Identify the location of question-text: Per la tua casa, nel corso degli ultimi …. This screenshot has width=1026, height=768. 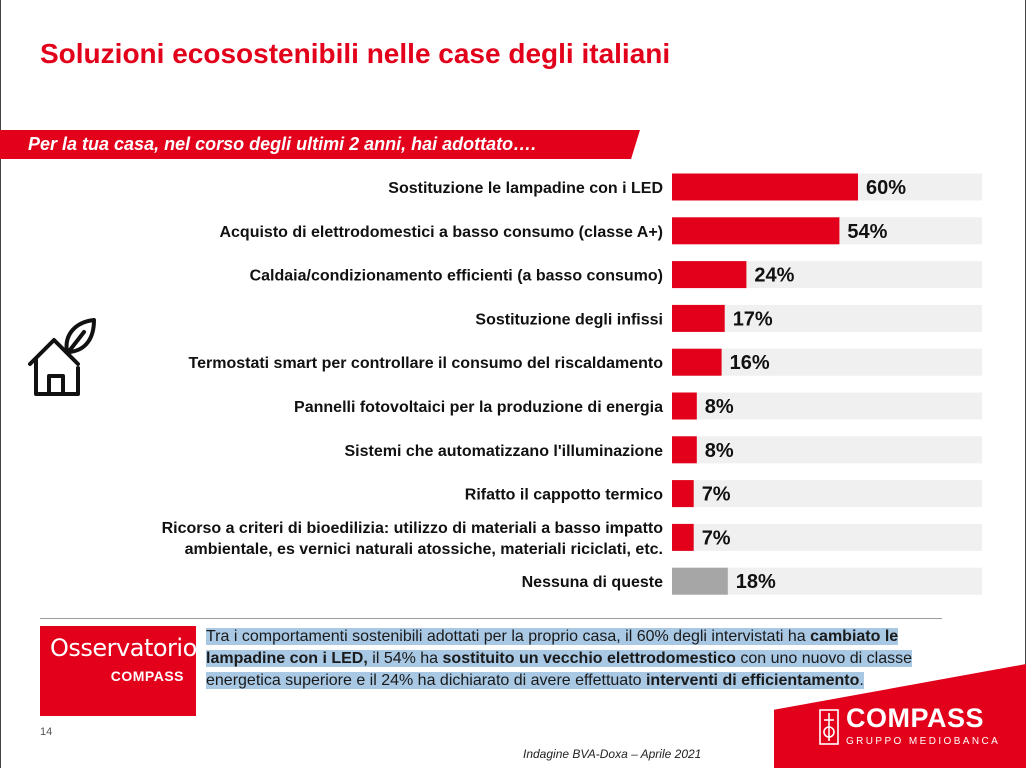
(282, 144).